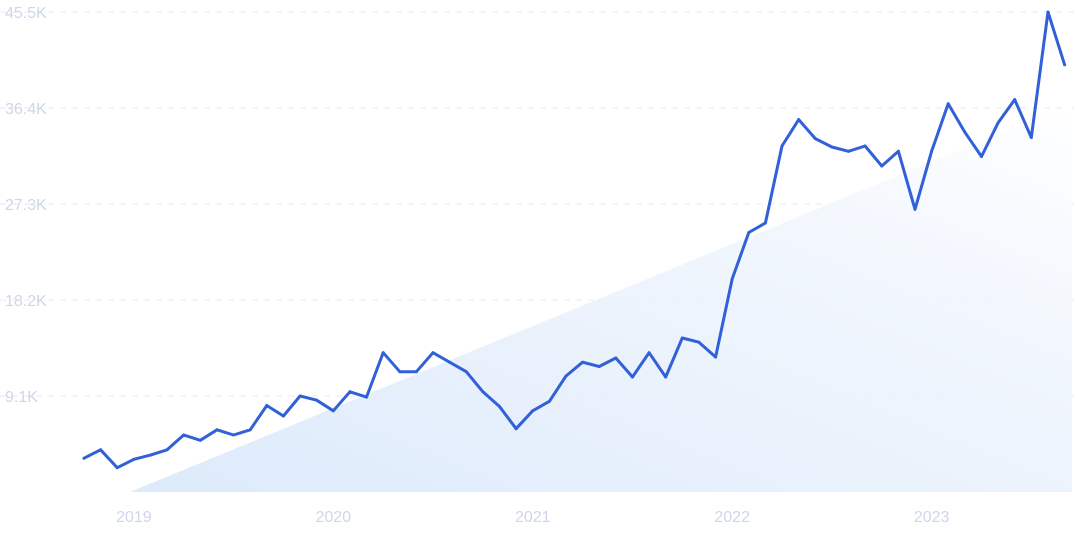 The height and width of the screenshot is (537, 1075). Describe the element at coordinates (732, 517) in the screenshot. I see `x-tick-label-3: 2022` at that location.